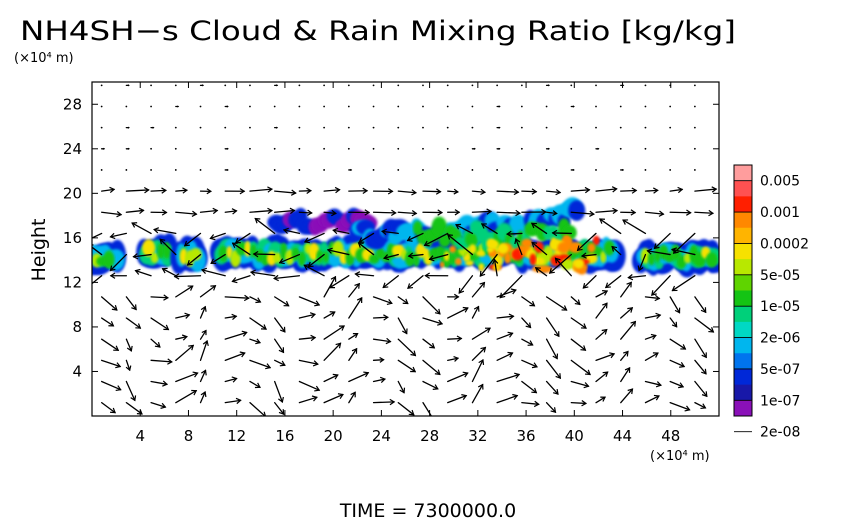 This screenshot has height=519, width=854. Describe the element at coordinates (72, 282) in the screenshot. I see `y-tick-label: 12` at that location.